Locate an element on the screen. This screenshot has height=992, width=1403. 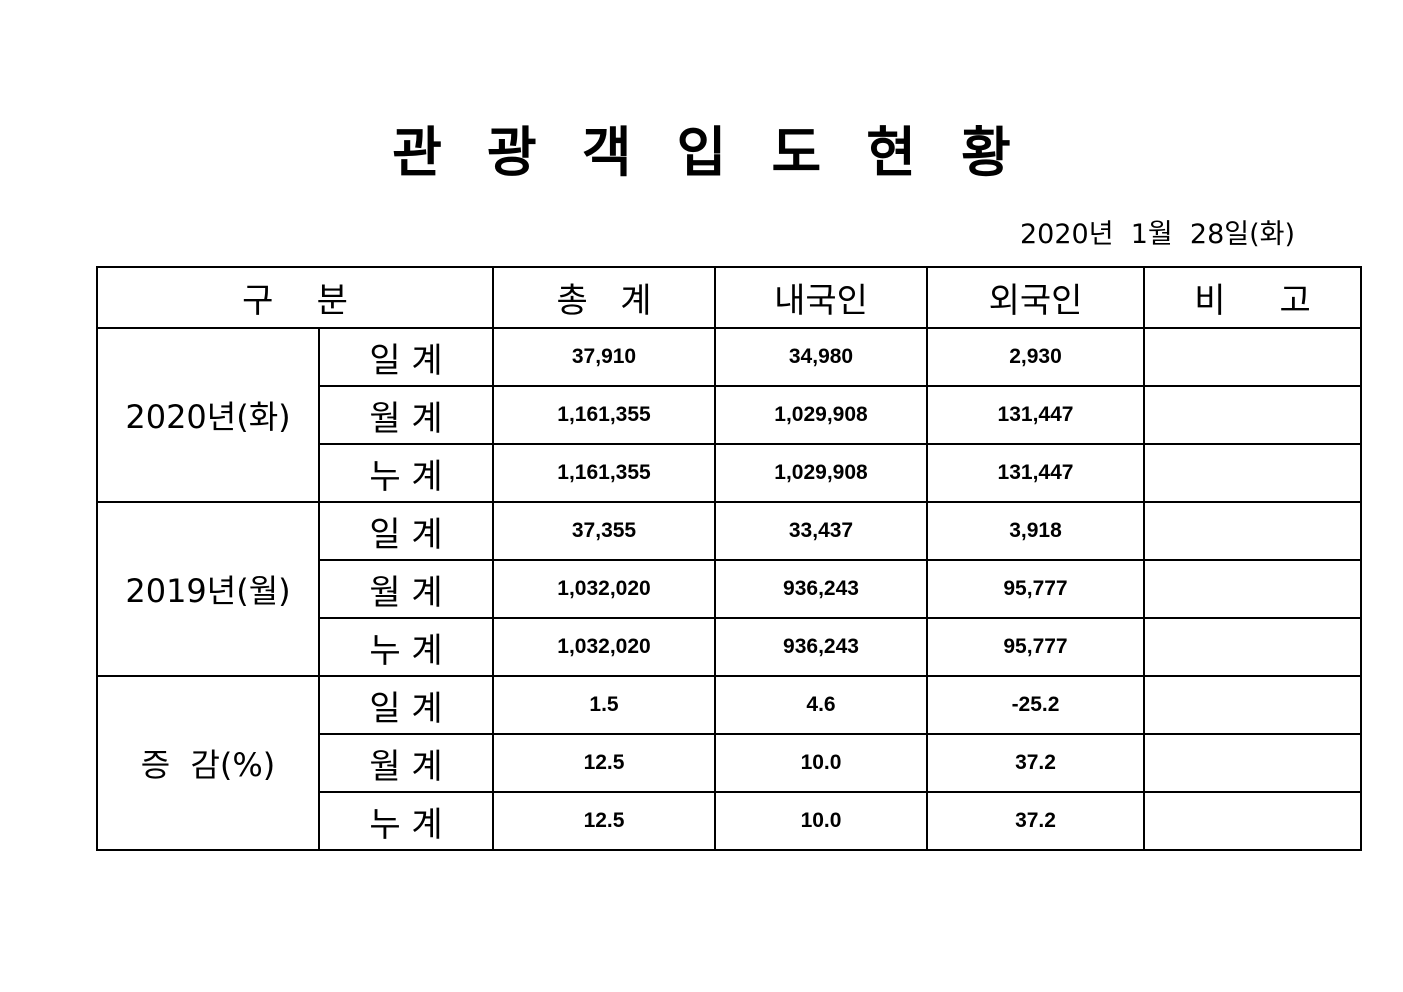
cell-total: 37,355 is located at coordinates (604, 531).